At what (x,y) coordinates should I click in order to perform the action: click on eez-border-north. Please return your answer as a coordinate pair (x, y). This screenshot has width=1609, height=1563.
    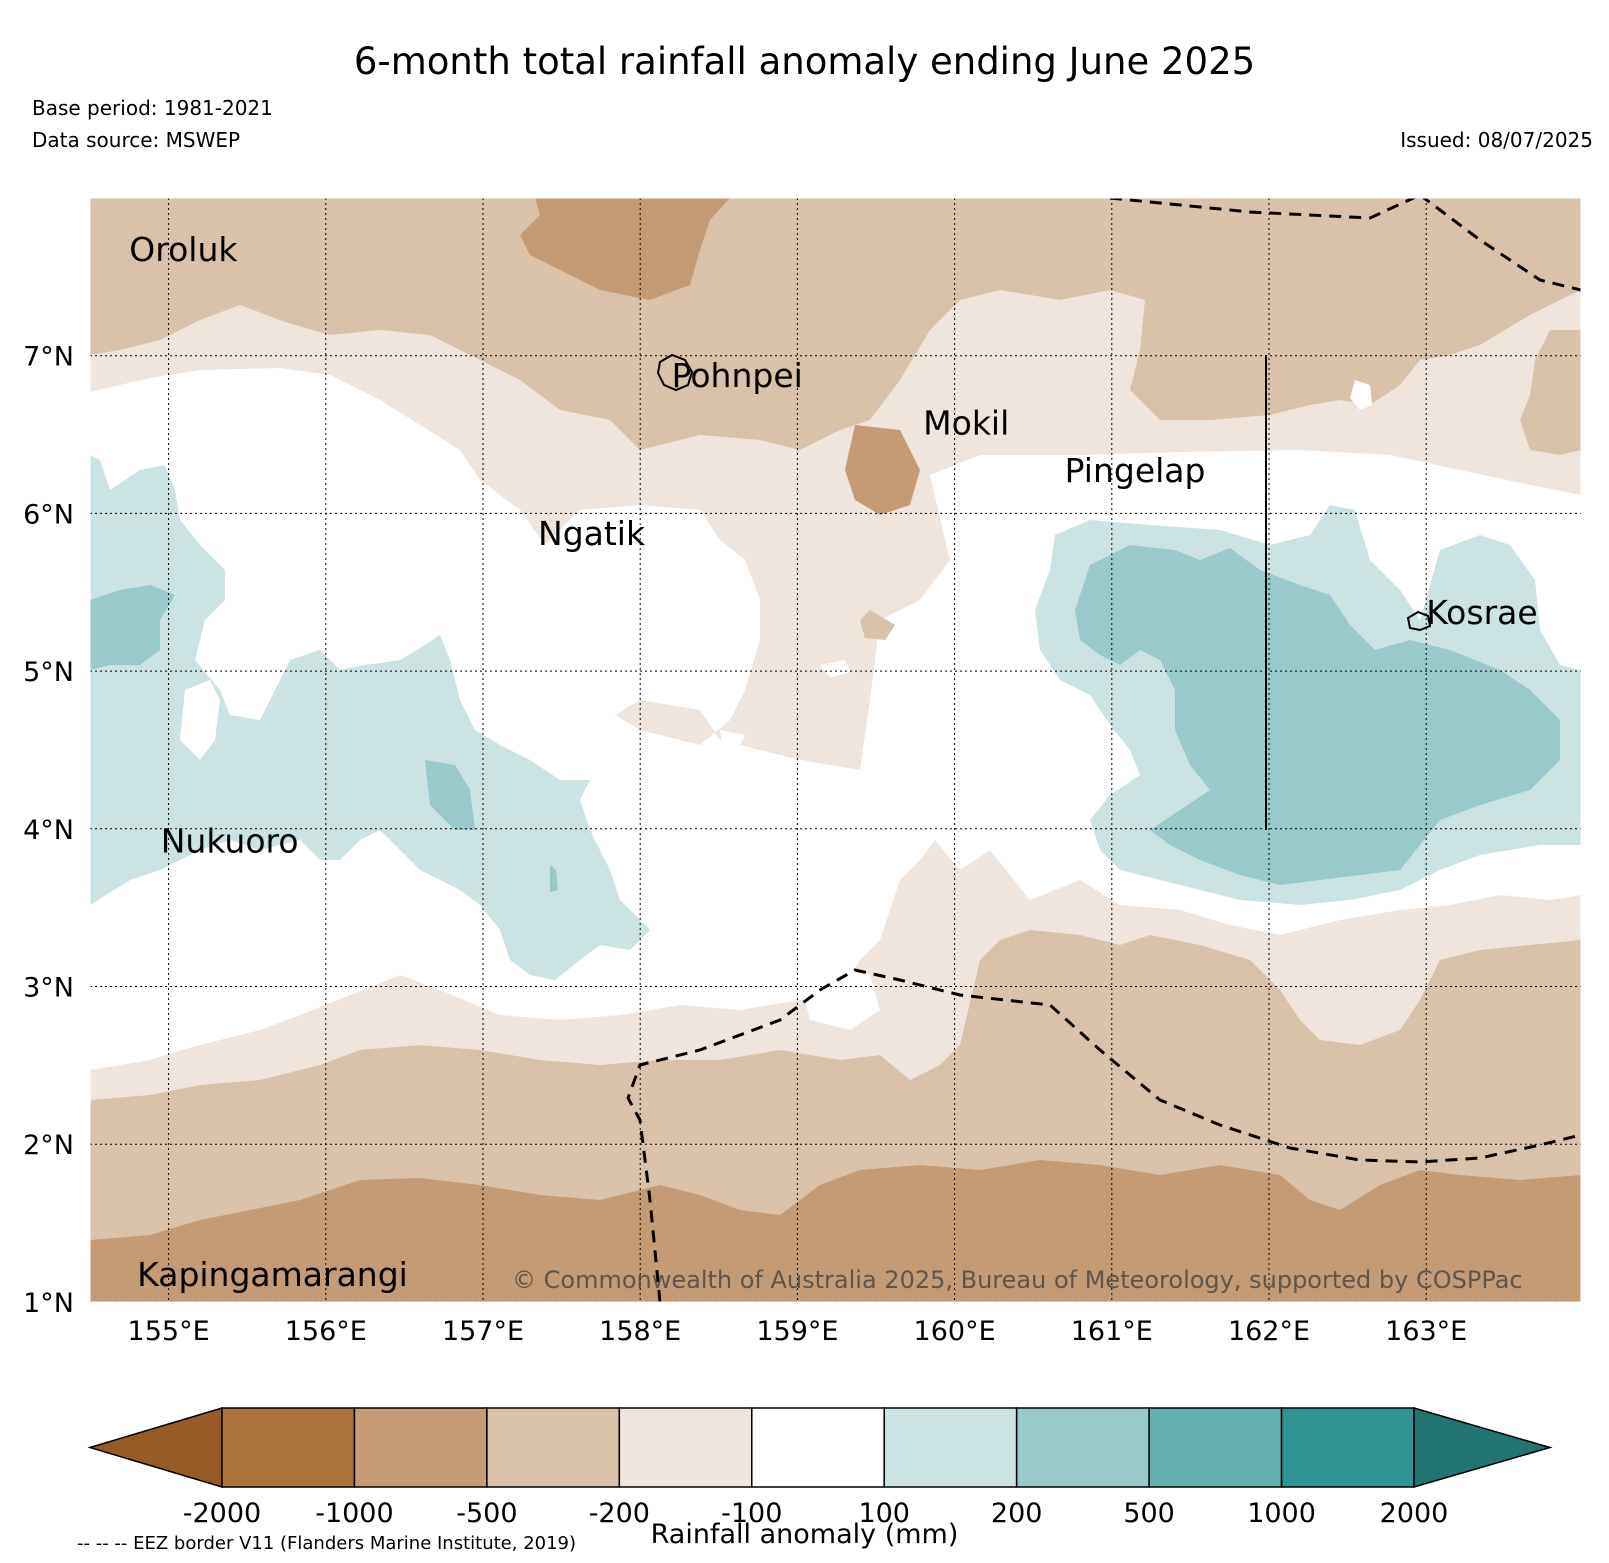
    Looking at the image, I should click on (1263, 209).